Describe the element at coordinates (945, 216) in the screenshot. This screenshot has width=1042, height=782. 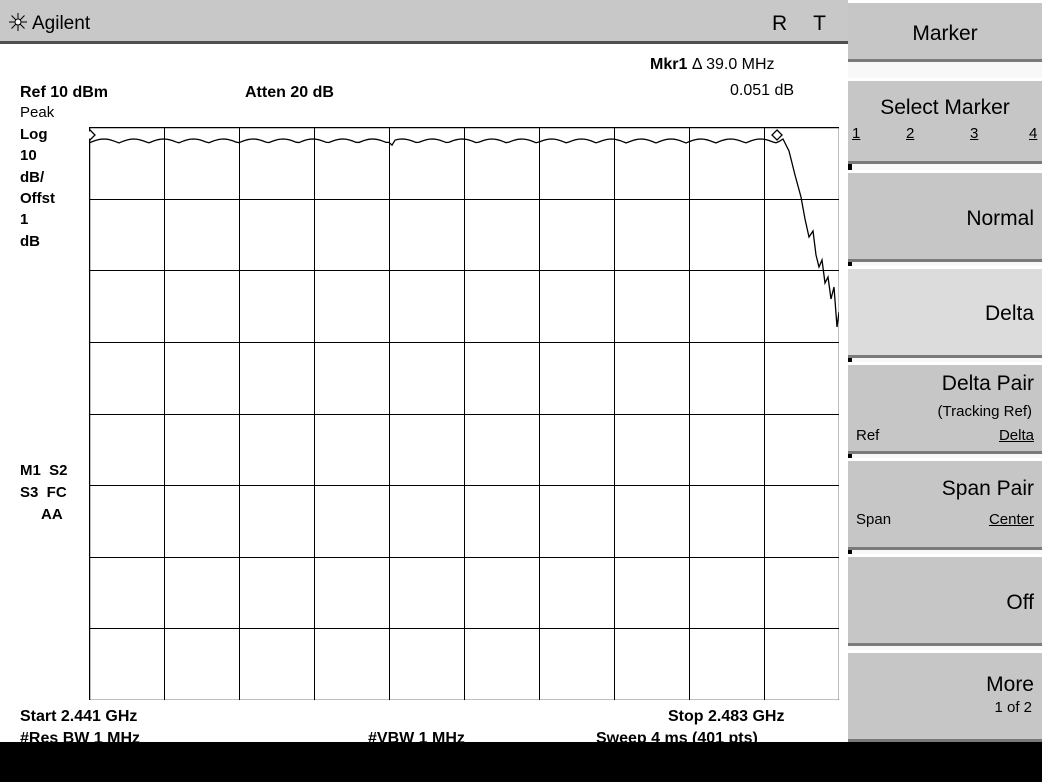
I see `normal-key: Normal` at that location.